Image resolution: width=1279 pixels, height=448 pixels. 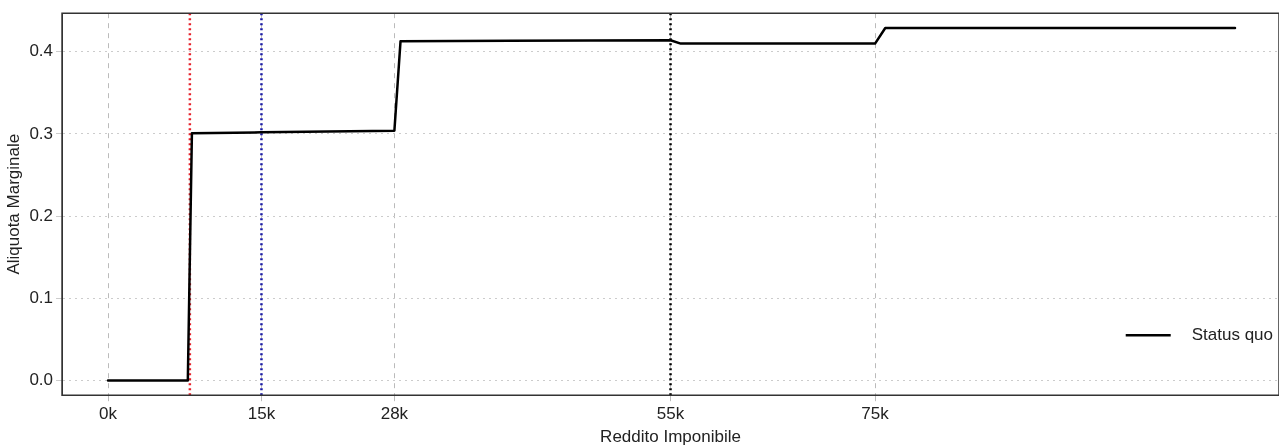 What do you see at coordinates (41, 133) in the screenshot?
I see `y-tick-label: 0.3` at bounding box center [41, 133].